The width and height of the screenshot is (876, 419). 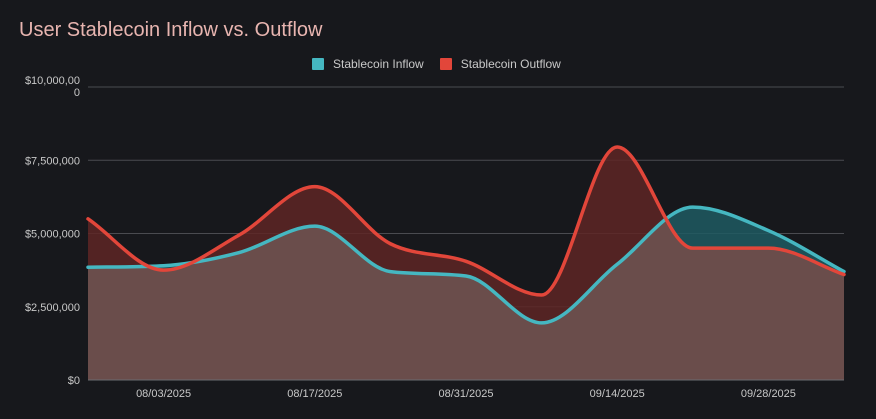 What do you see at coordinates (52, 161) in the screenshot?
I see `y-tick-label: $7,500,000` at bounding box center [52, 161].